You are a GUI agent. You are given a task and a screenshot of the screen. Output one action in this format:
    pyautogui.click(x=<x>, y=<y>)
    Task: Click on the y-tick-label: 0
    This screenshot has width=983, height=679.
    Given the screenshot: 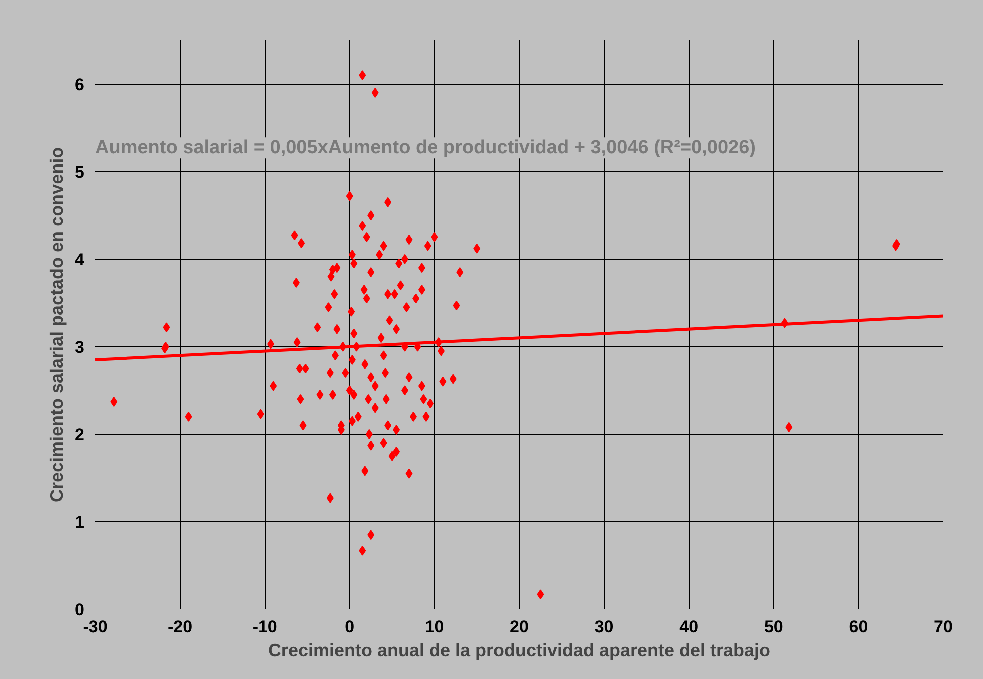 What is the action you would take?
    pyautogui.click(x=80, y=610)
    